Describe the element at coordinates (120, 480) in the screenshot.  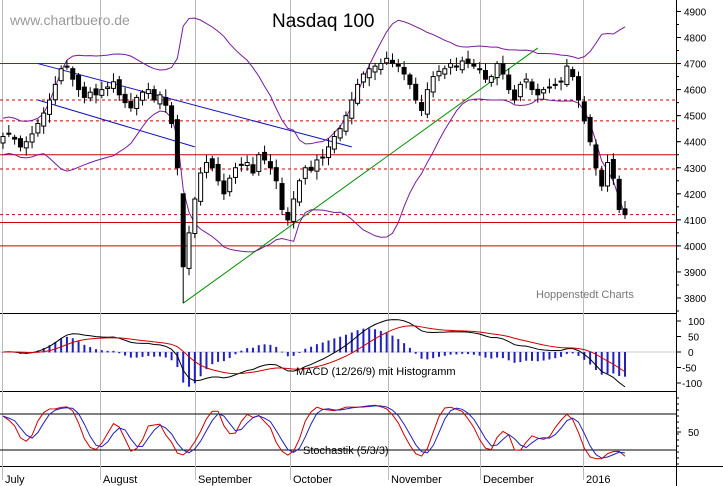
I see `x-label-august: August` at that location.